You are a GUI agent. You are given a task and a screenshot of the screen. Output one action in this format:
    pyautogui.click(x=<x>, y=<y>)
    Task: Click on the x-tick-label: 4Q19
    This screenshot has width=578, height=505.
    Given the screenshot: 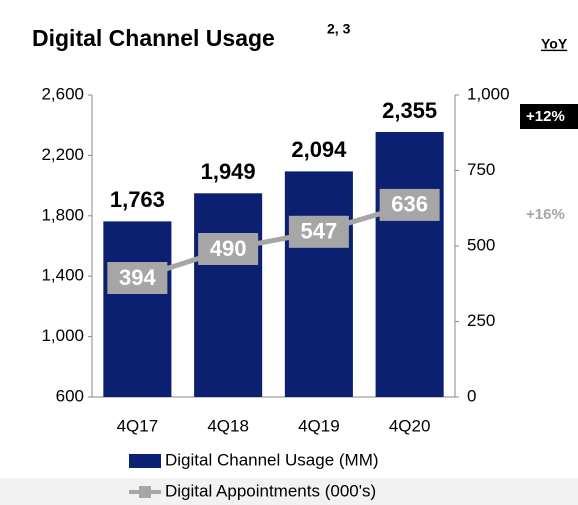 What is the action you would take?
    pyautogui.click(x=319, y=425)
    